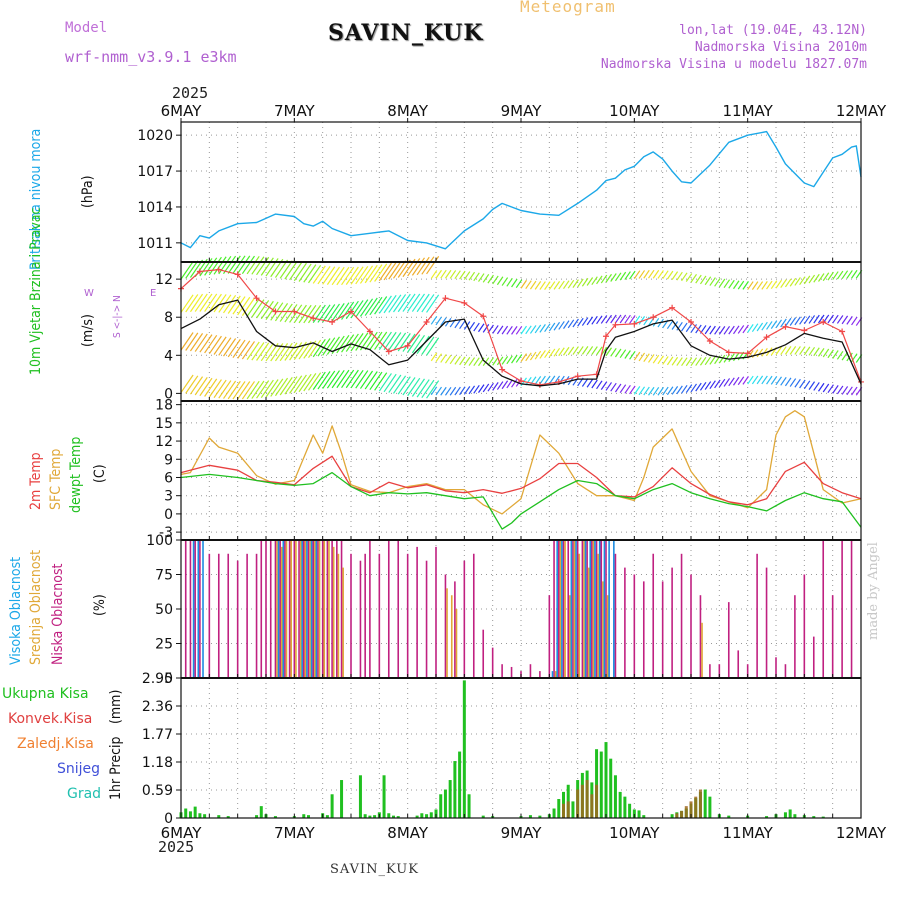 Image resolution: width=900 pixels, height=900 pixels. I want to click on y-tick-label: 15, so click(164, 424).